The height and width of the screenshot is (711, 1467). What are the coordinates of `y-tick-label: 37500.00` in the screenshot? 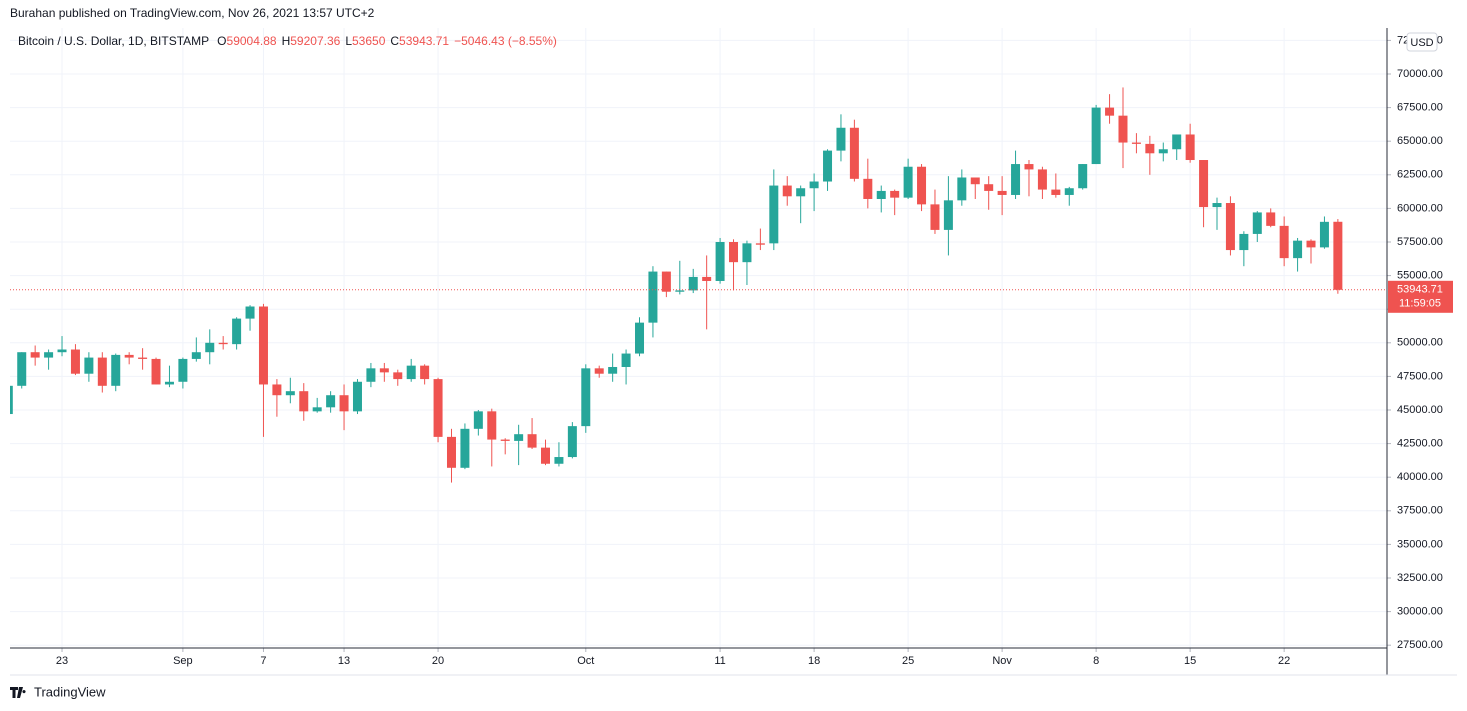 It's located at (1420, 511).